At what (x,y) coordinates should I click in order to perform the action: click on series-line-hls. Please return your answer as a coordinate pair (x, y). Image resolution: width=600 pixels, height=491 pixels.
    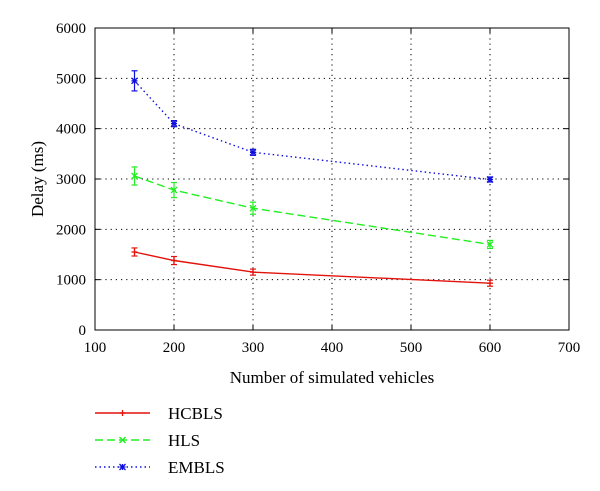
    Looking at the image, I should click on (312, 210).